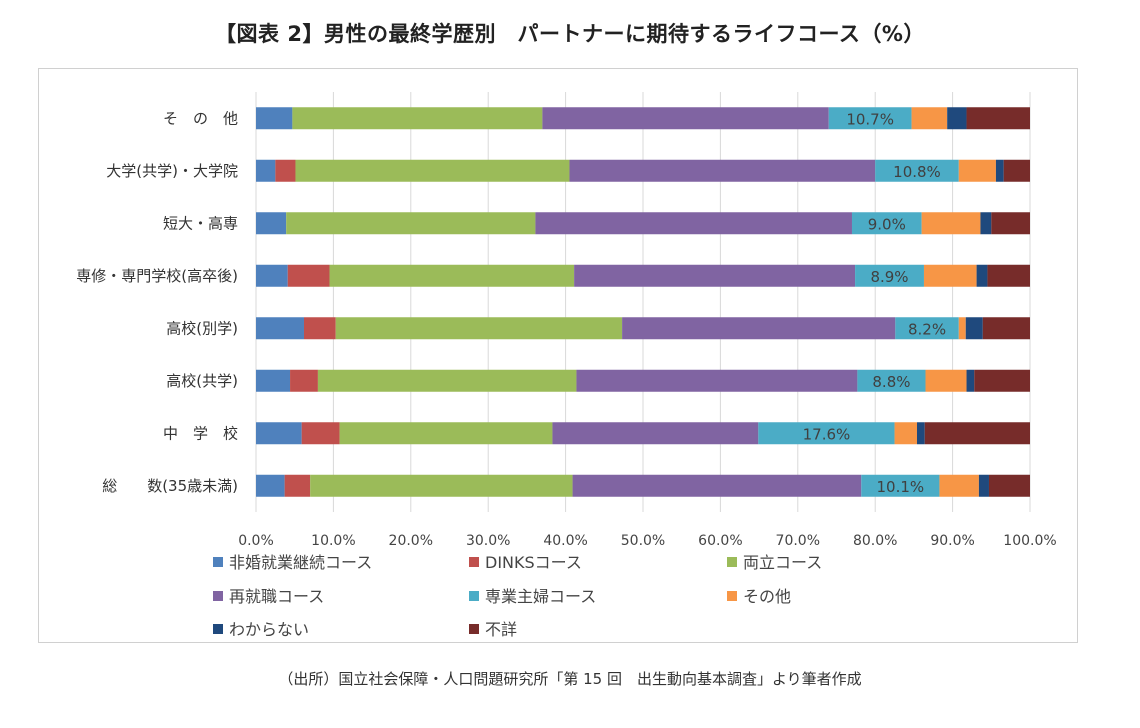 Image resolution: width=1140 pixels, height=728 pixels. I want to click on data-label: 8.9%, so click(889, 277).